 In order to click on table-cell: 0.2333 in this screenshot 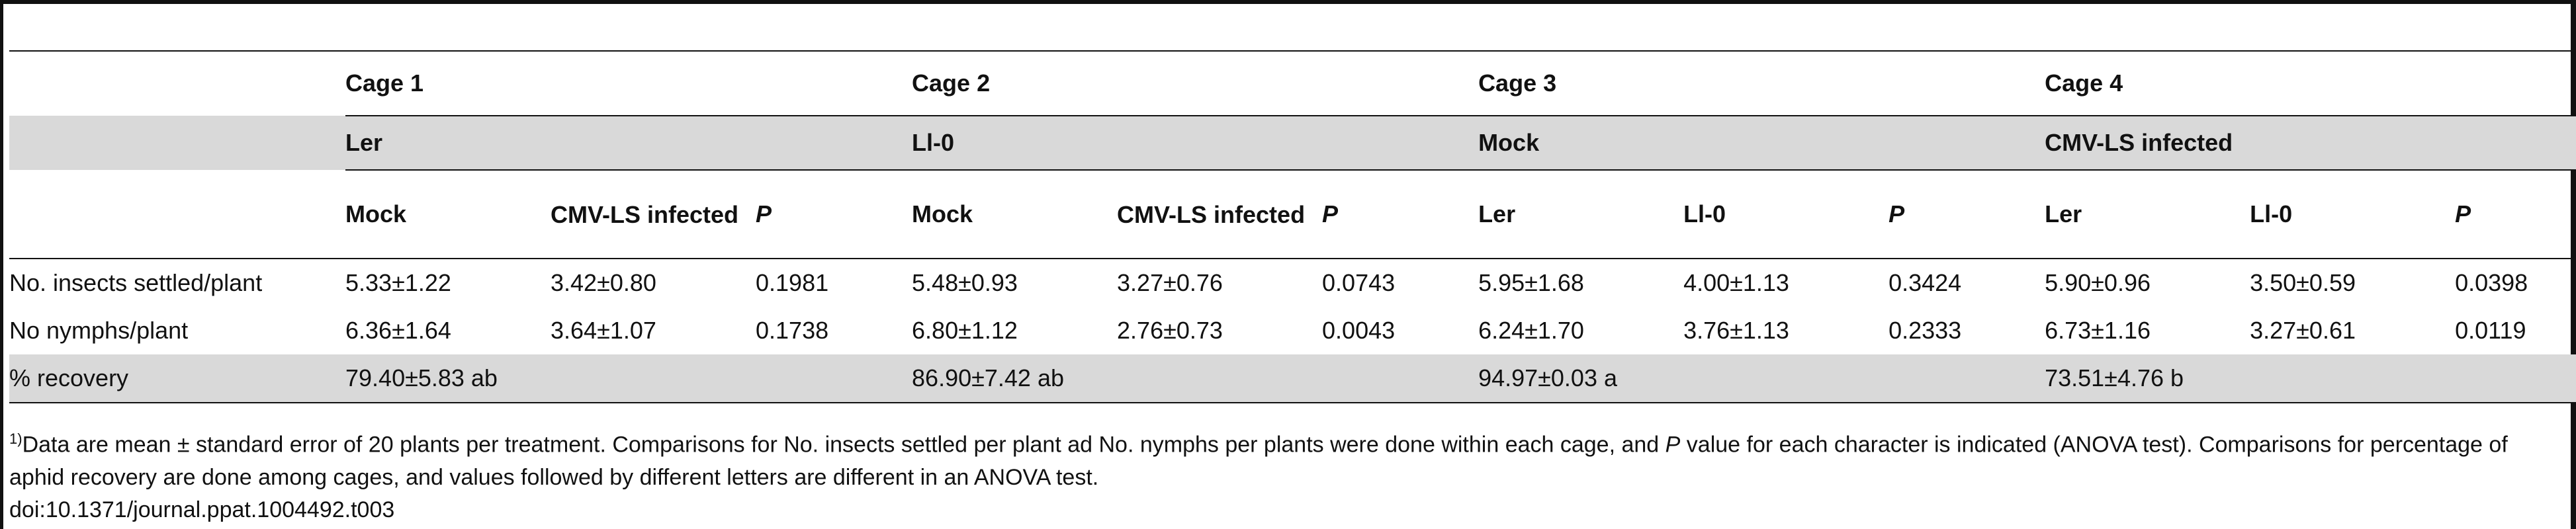, I will do `click(1925, 330)`.